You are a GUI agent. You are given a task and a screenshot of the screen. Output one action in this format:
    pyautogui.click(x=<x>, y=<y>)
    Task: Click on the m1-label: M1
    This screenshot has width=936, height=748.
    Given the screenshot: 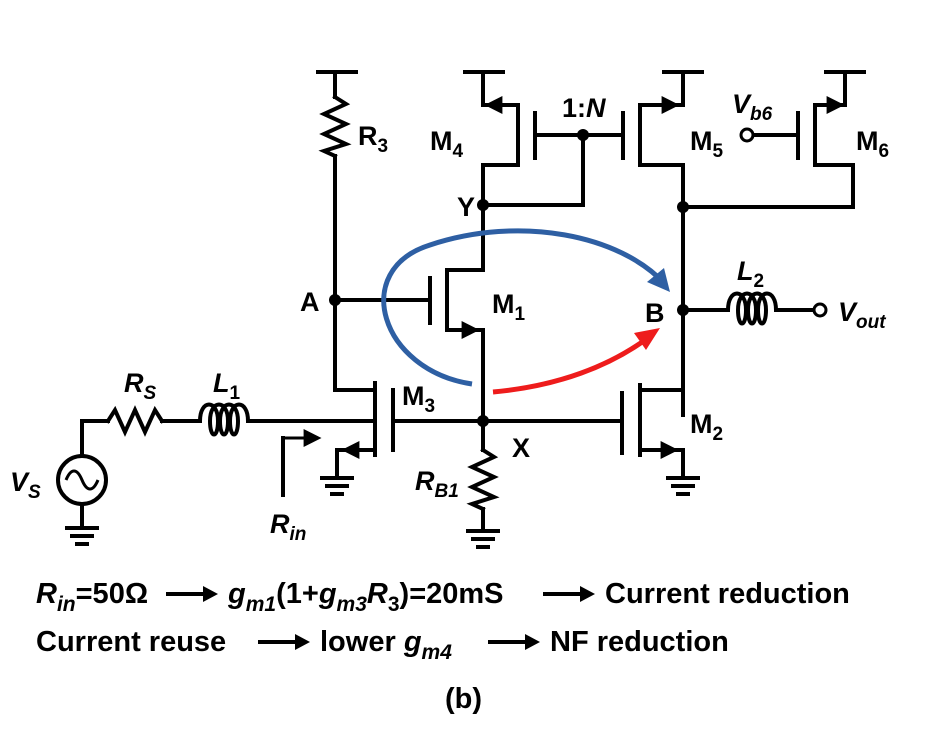 What is the action you would take?
    pyautogui.click(x=509, y=307)
    